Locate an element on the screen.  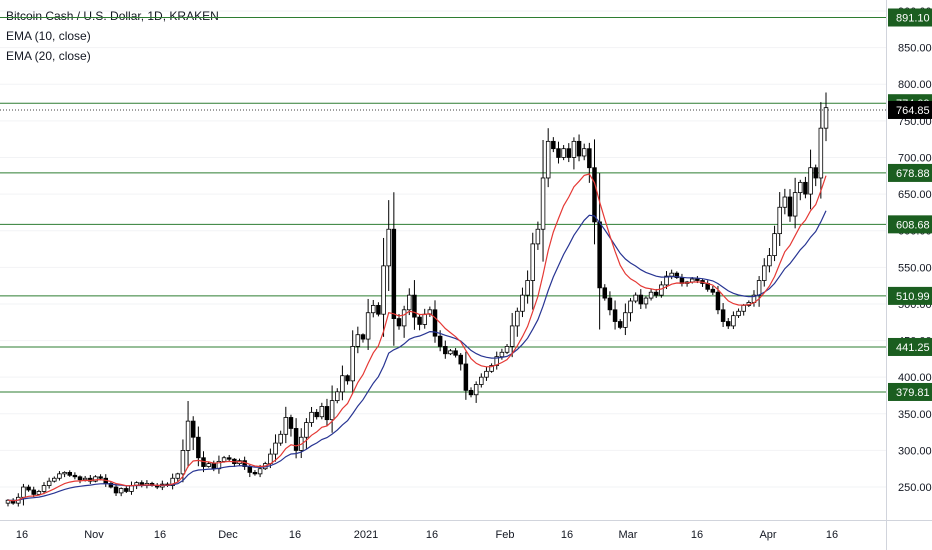
y-tick-label: 350.00 is located at coordinates (915, 415).